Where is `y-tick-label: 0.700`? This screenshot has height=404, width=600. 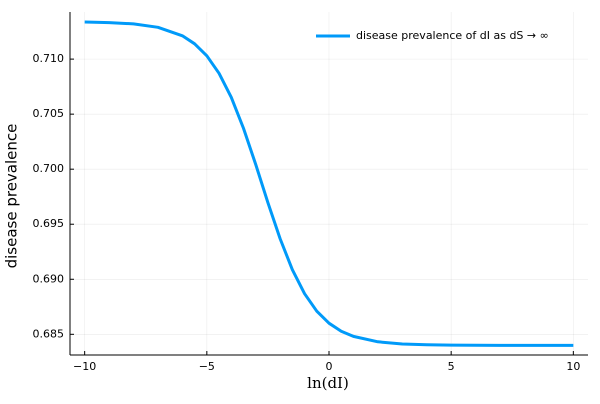
y-tick-label: 0.700 is located at coordinates (49, 168).